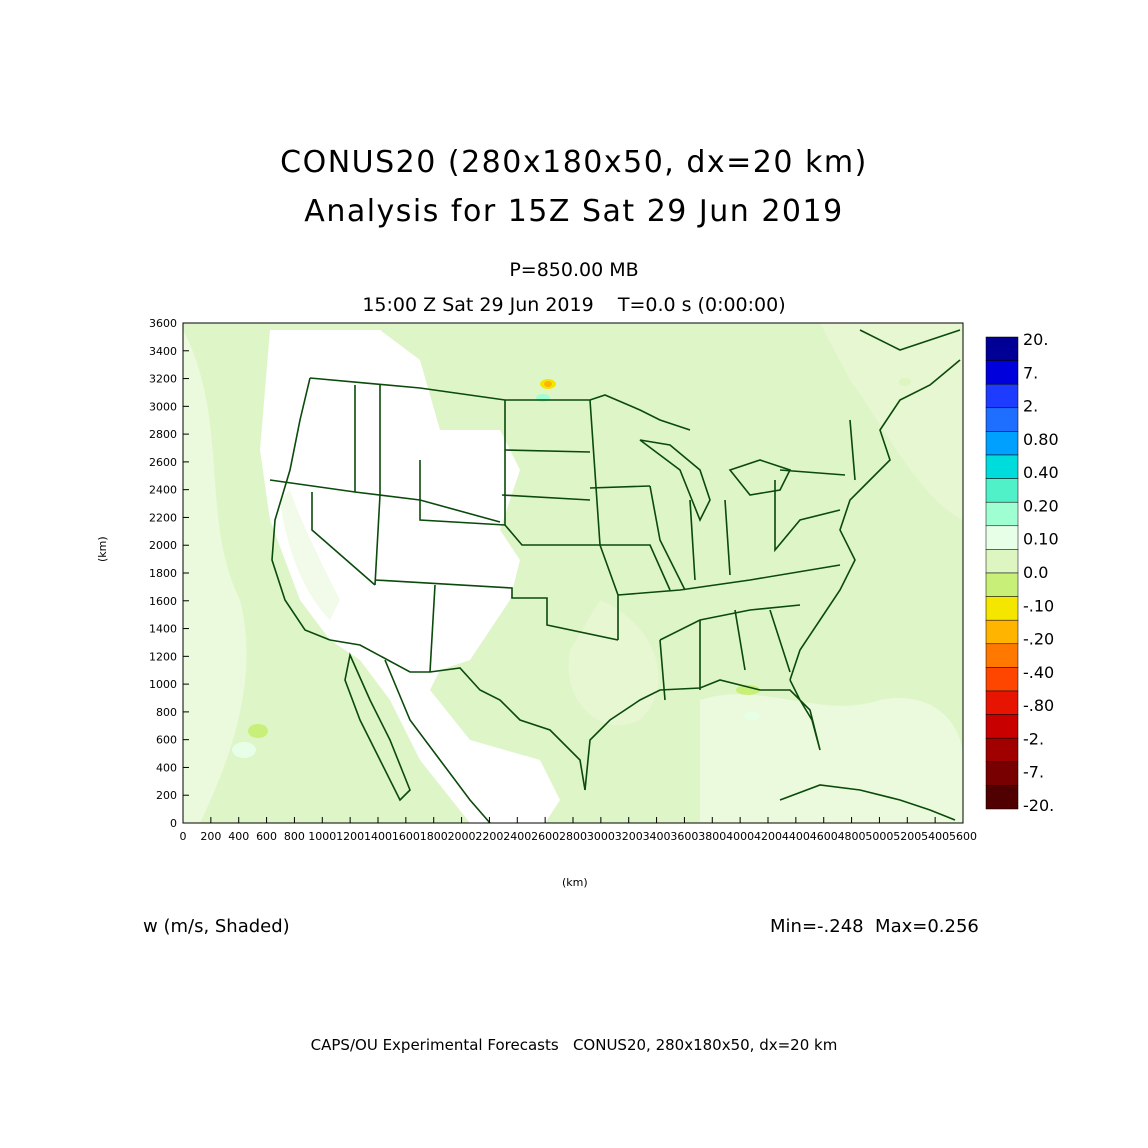  What do you see at coordinates (1041, 472) in the screenshot?
I see `colorbar-label: 0.40` at bounding box center [1041, 472].